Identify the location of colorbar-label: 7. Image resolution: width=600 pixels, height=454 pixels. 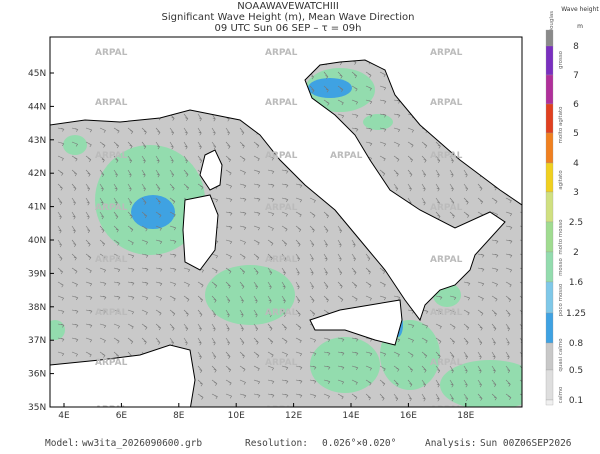
(576, 76).